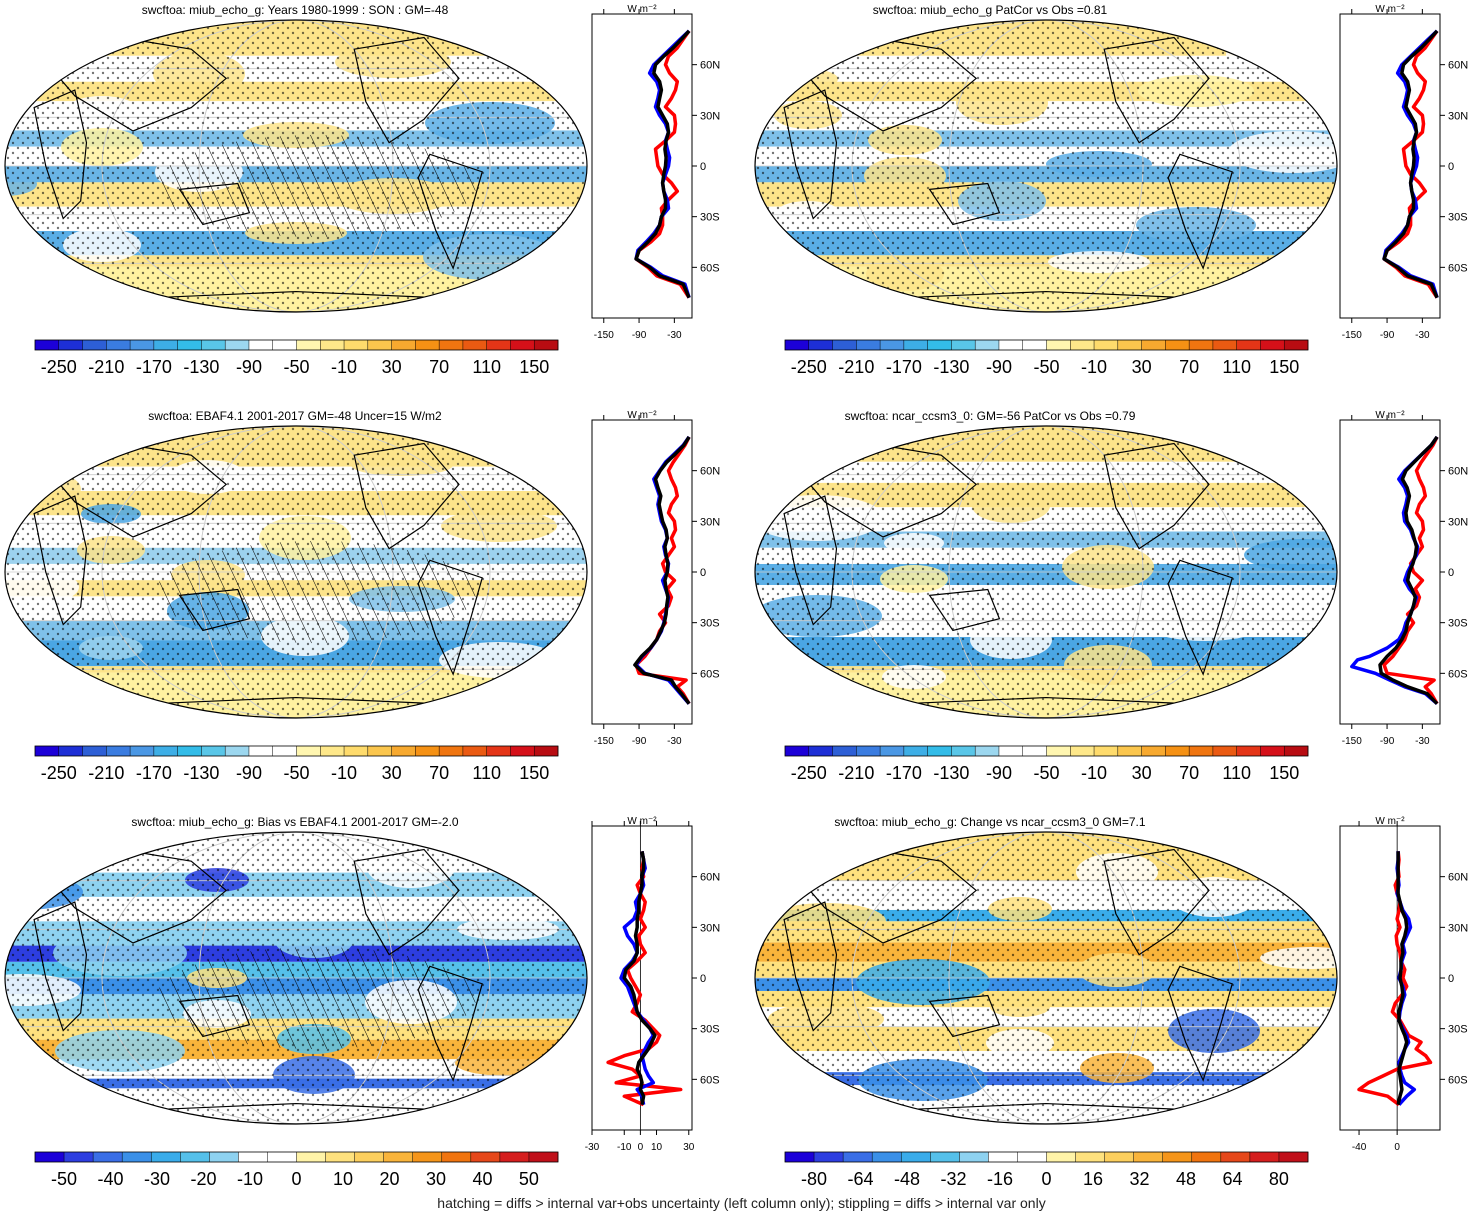 This screenshot has width=1483, height=1215. I want to click on colorbar-label: 150, so click(1284, 773).